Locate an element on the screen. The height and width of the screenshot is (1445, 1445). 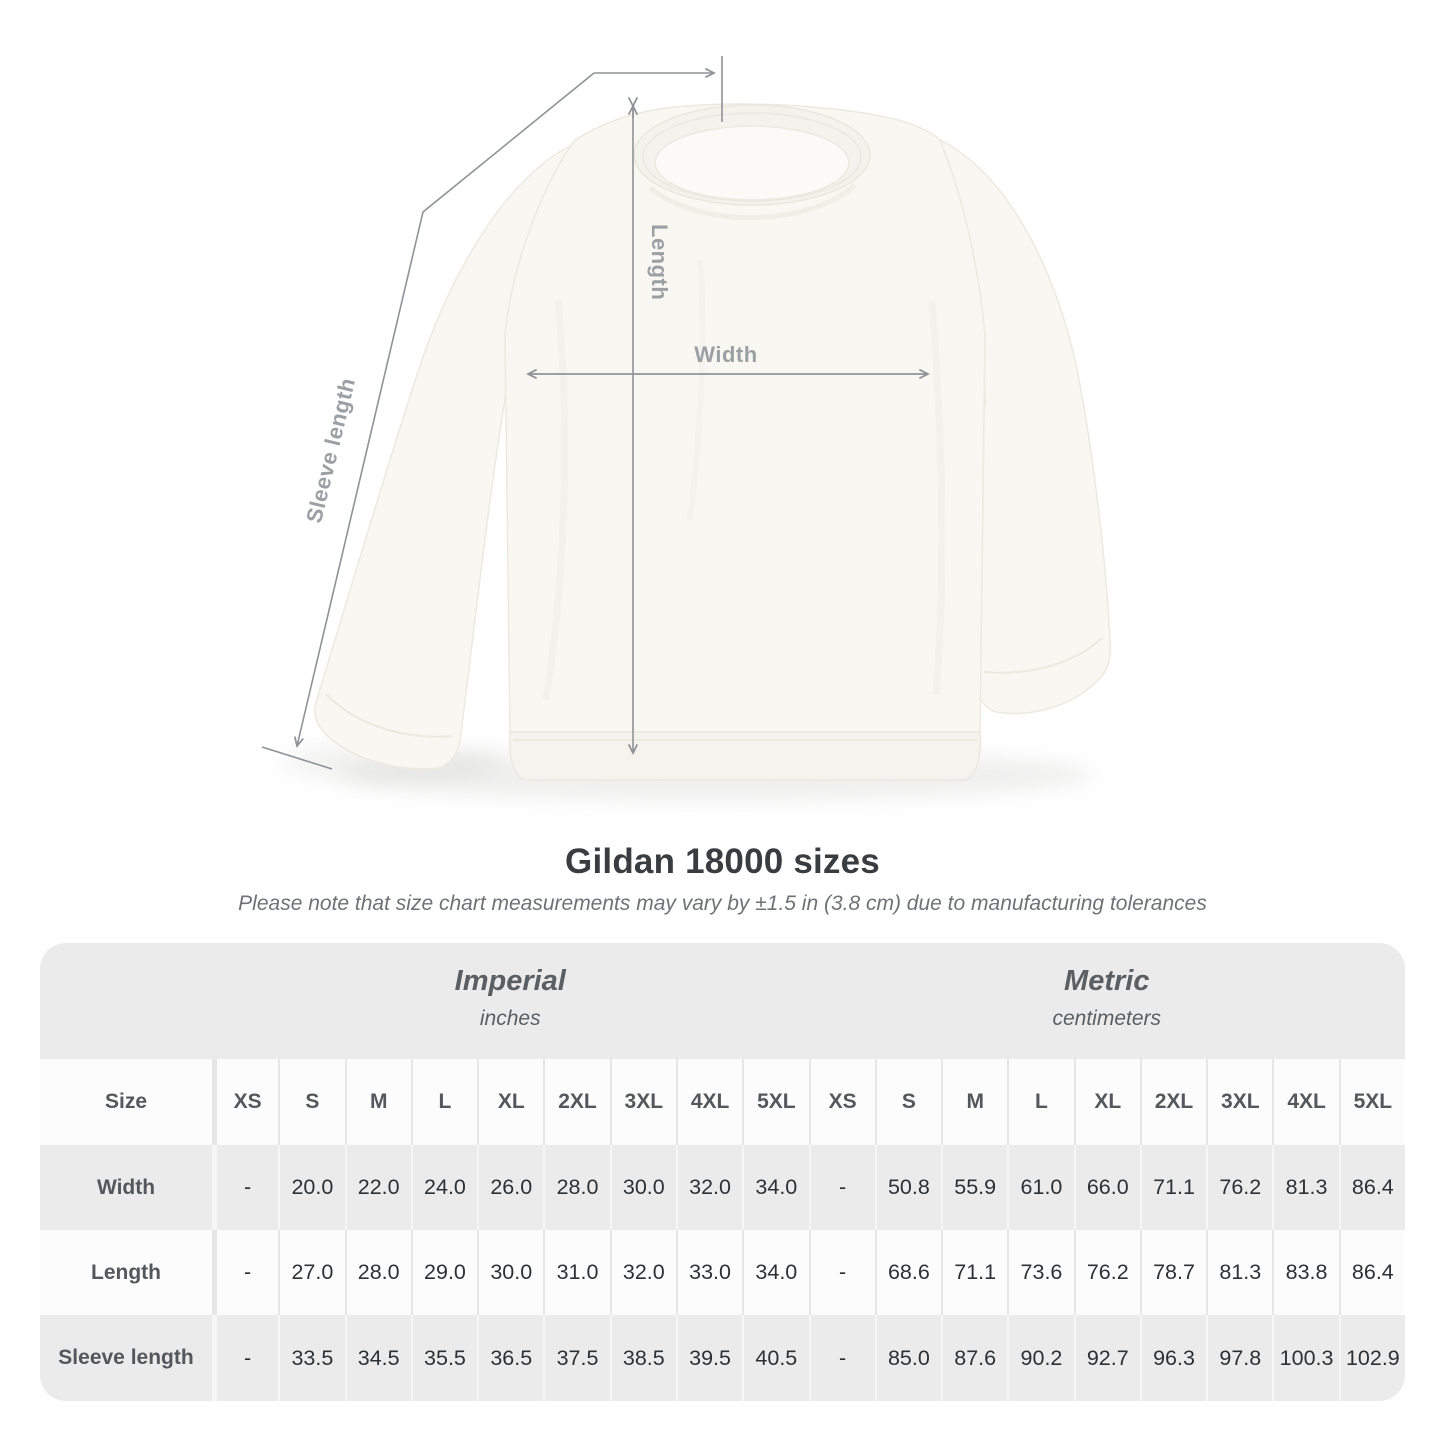
unit-system-unit: inches is located at coordinates (510, 1018).